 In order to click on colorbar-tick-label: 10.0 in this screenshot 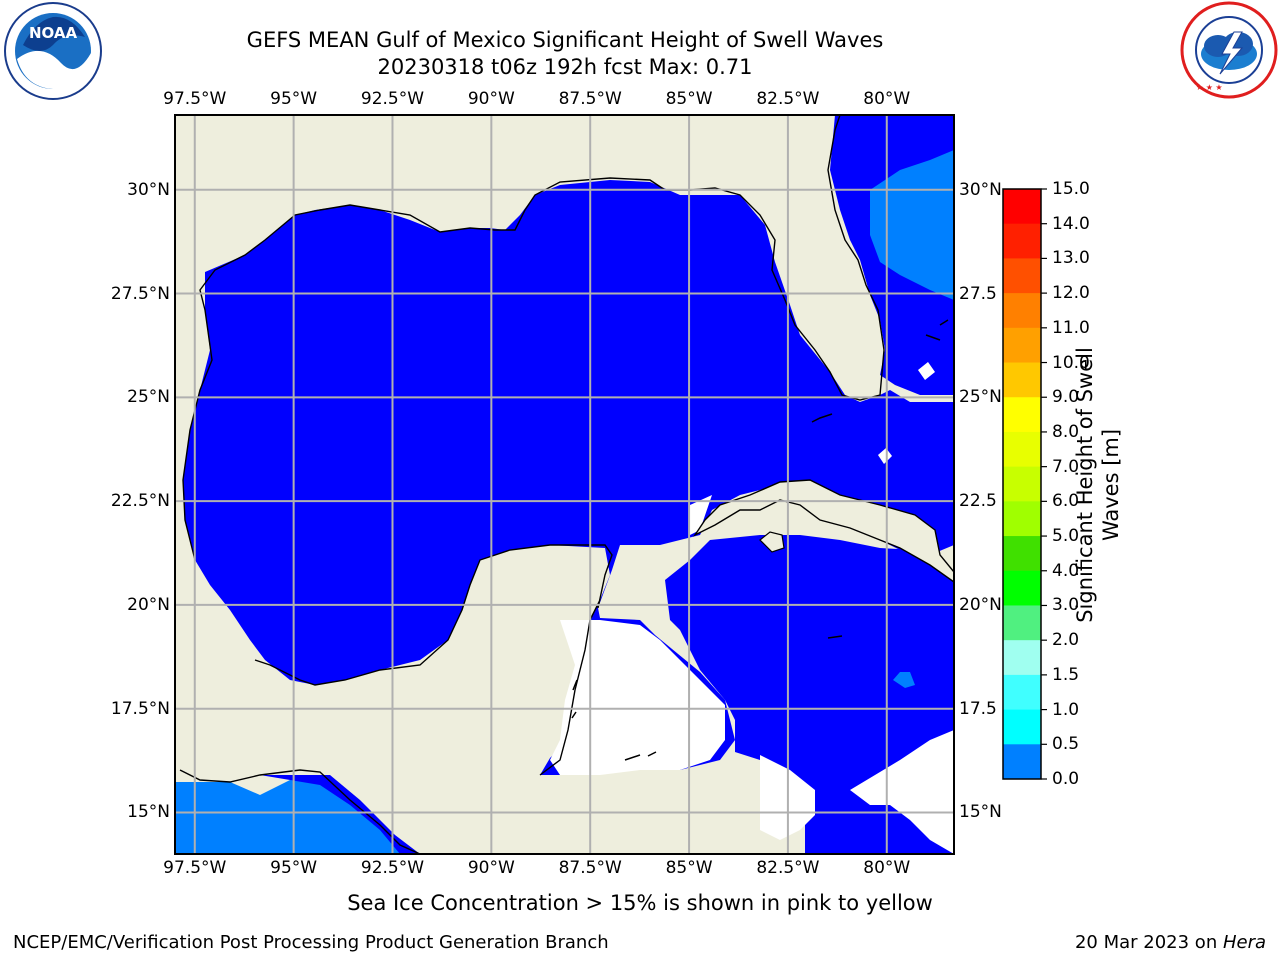, I will do `click(1071, 362)`.